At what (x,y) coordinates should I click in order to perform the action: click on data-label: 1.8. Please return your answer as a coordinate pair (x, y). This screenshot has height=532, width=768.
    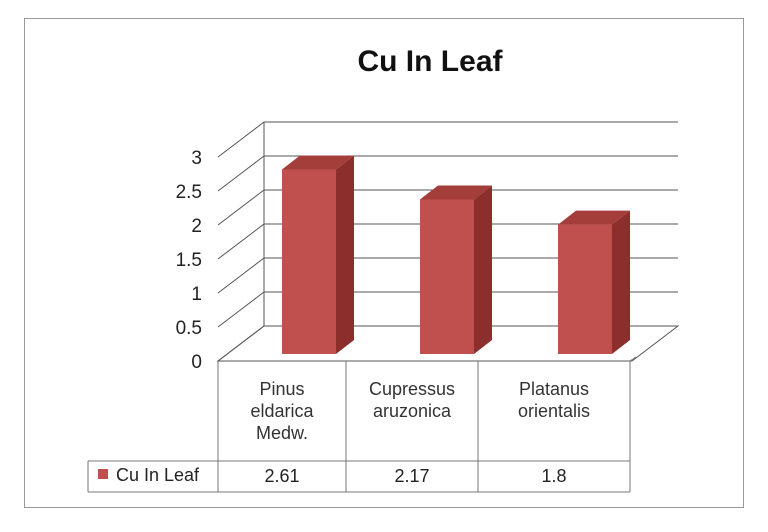
    Looking at the image, I should click on (553, 476).